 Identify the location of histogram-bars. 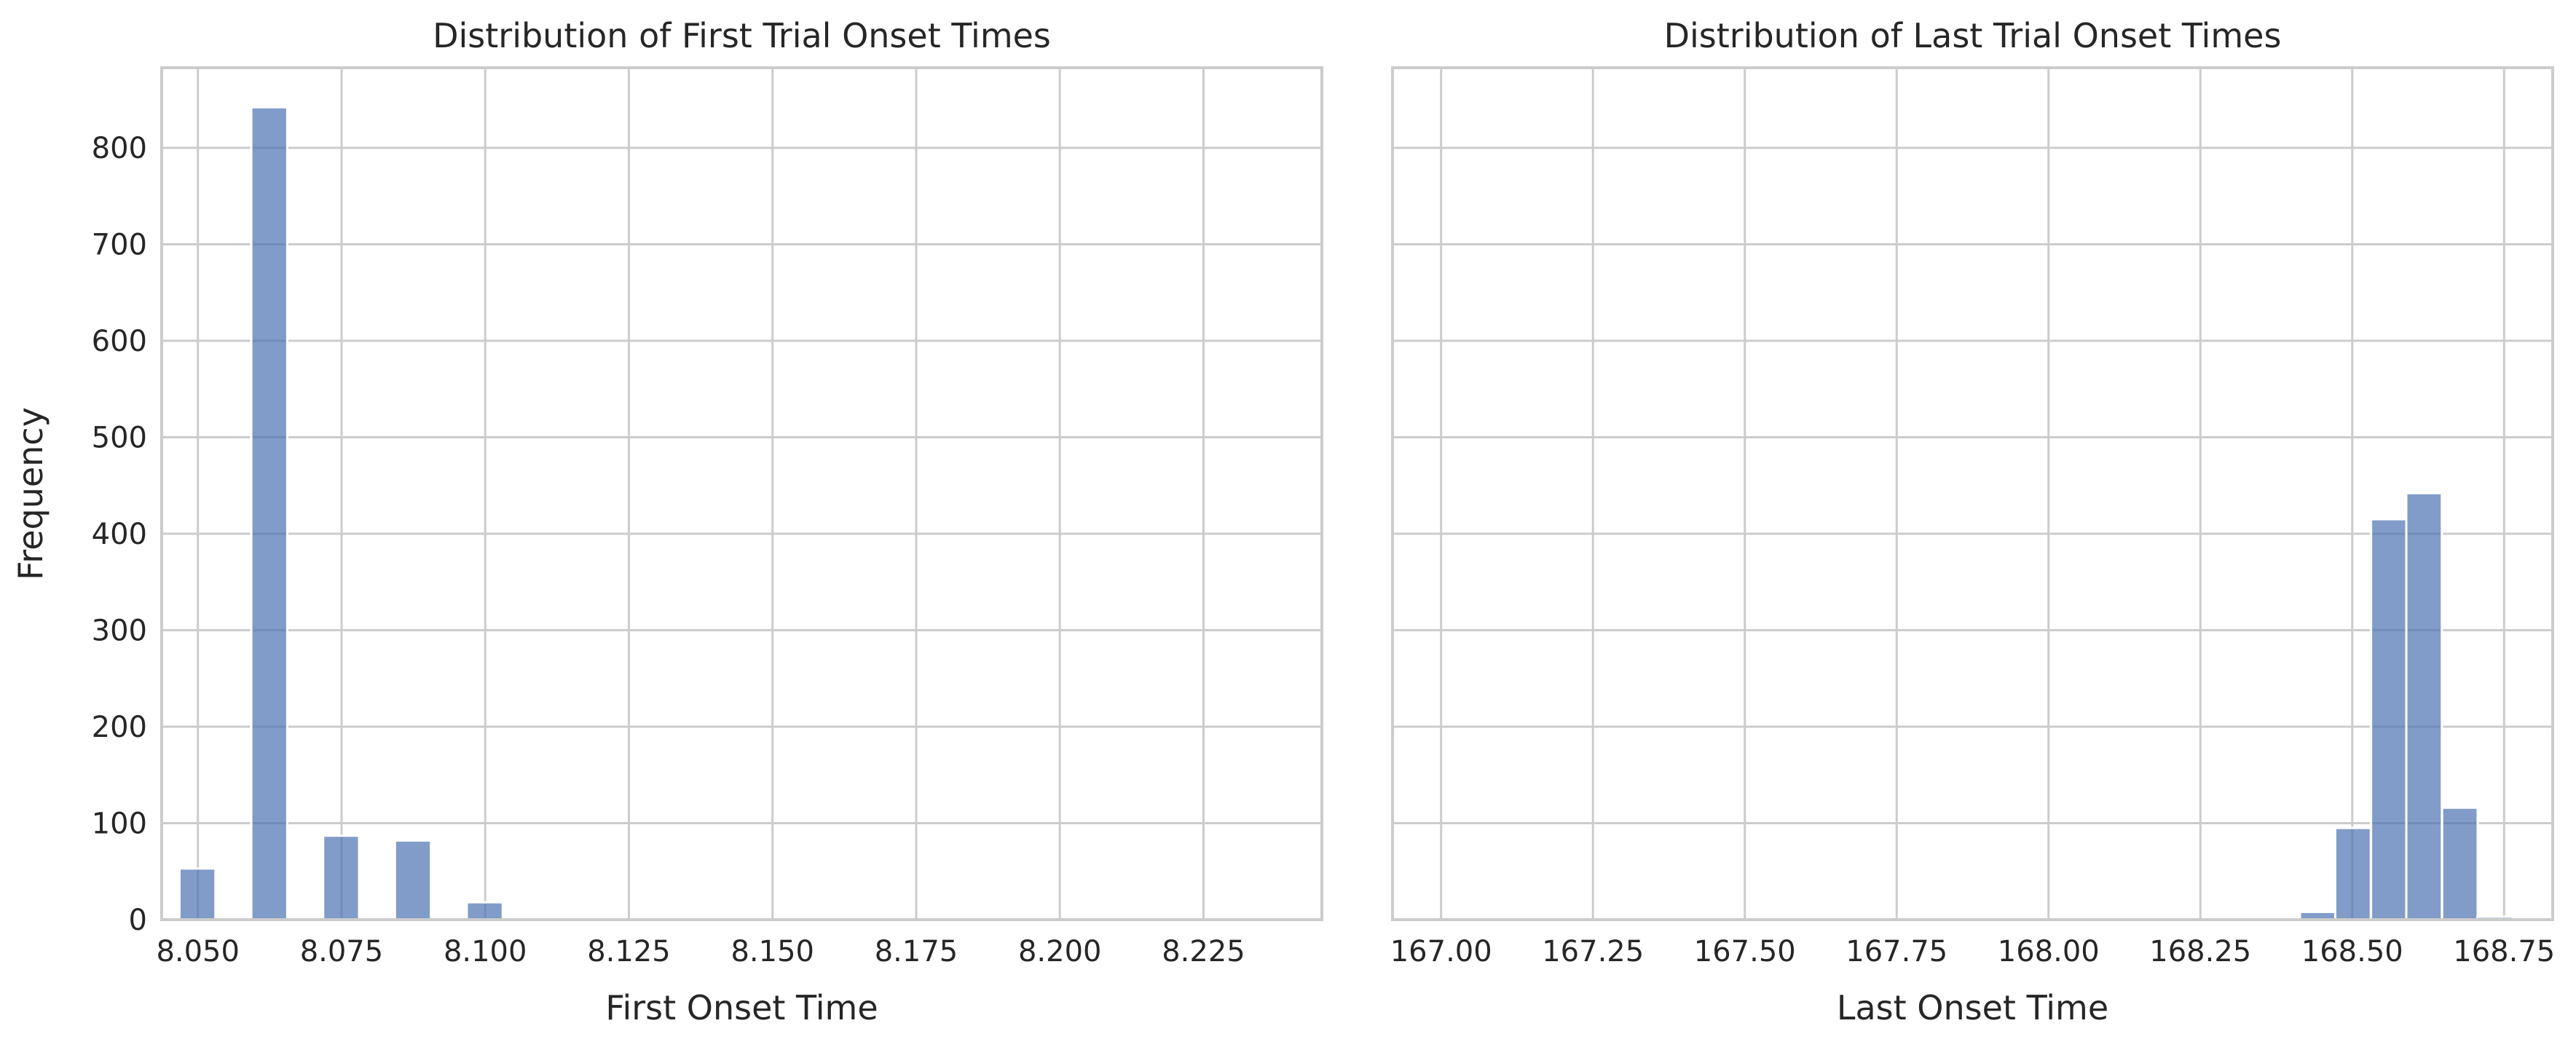
(341, 513).